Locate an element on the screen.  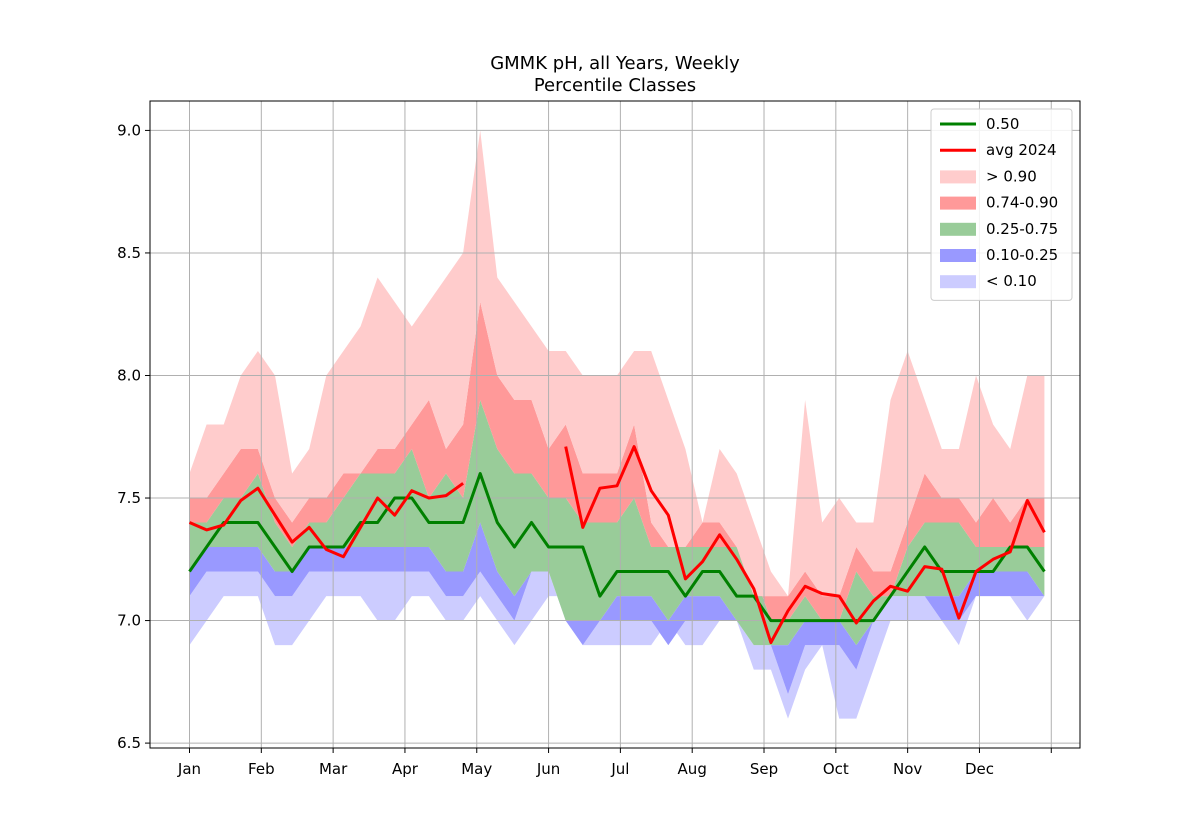
x-tick-label: Aug is located at coordinates (692, 769).